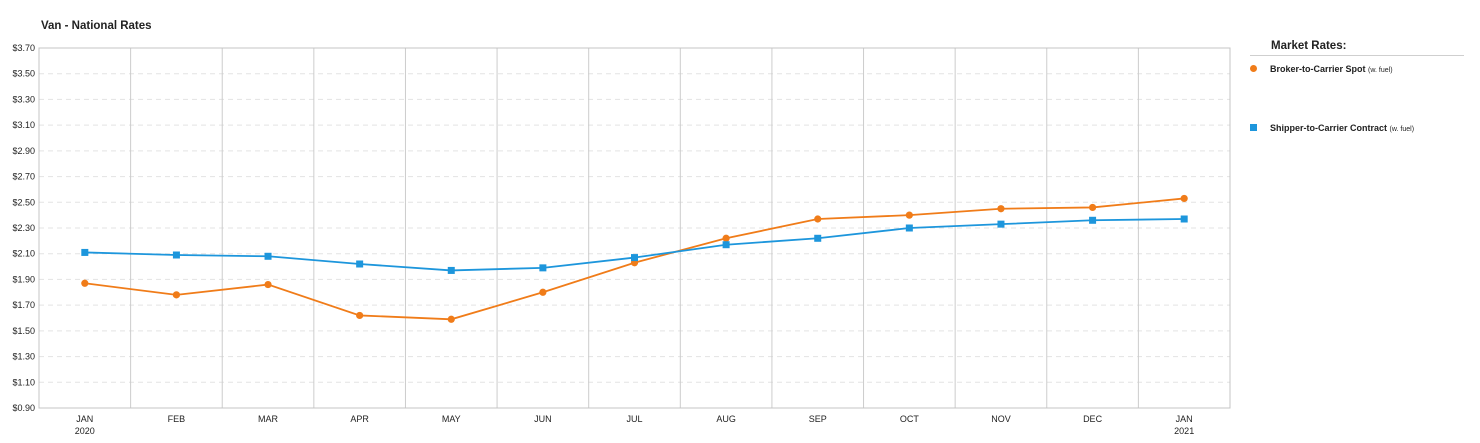  What do you see at coordinates (23, 357) in the screenshot?
I see `y-tick-label: $1.30` at bounding box center [23, 357].